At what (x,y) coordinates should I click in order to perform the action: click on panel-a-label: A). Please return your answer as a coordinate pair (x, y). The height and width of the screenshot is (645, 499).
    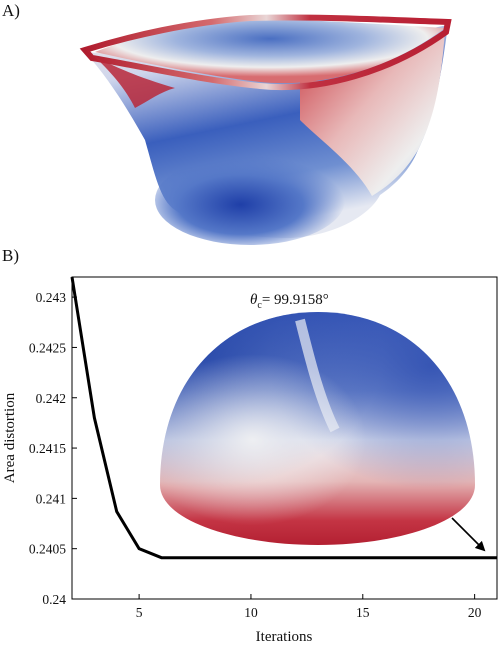
    Looking at the image, I should click on (11, 10).